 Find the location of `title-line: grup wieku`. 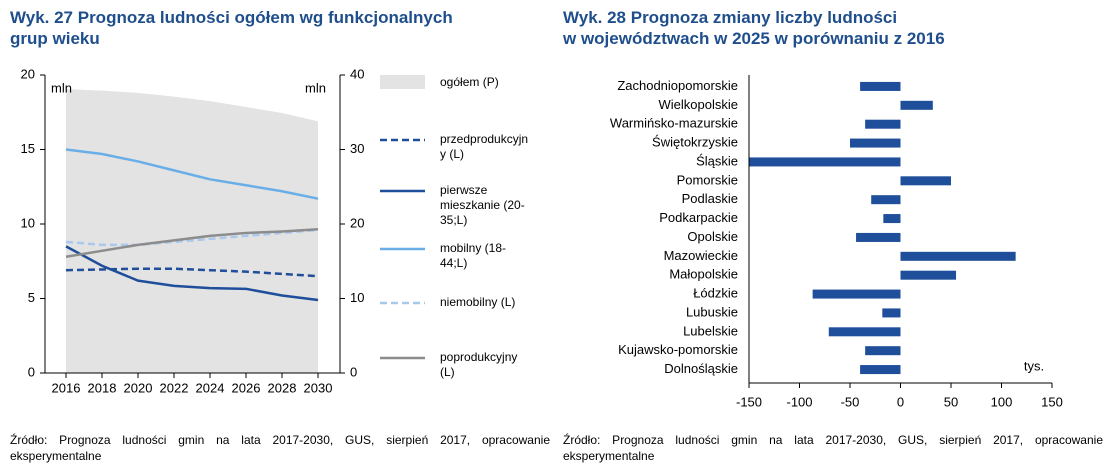

title-line: grup wieku is located at coordinates (55, 38).